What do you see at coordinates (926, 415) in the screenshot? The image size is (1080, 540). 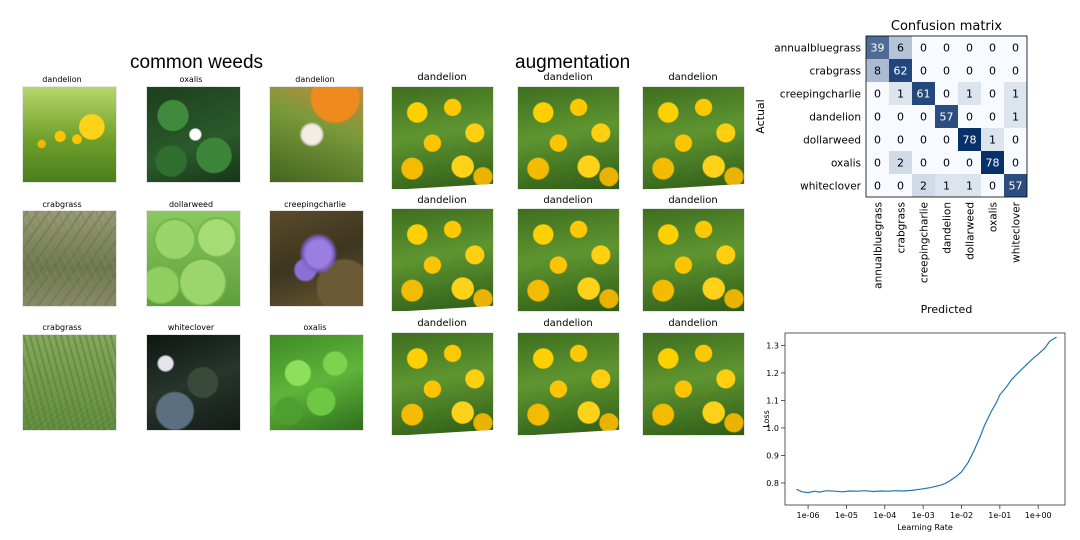 I see `loss-curve` at bounding box center [926, 415].